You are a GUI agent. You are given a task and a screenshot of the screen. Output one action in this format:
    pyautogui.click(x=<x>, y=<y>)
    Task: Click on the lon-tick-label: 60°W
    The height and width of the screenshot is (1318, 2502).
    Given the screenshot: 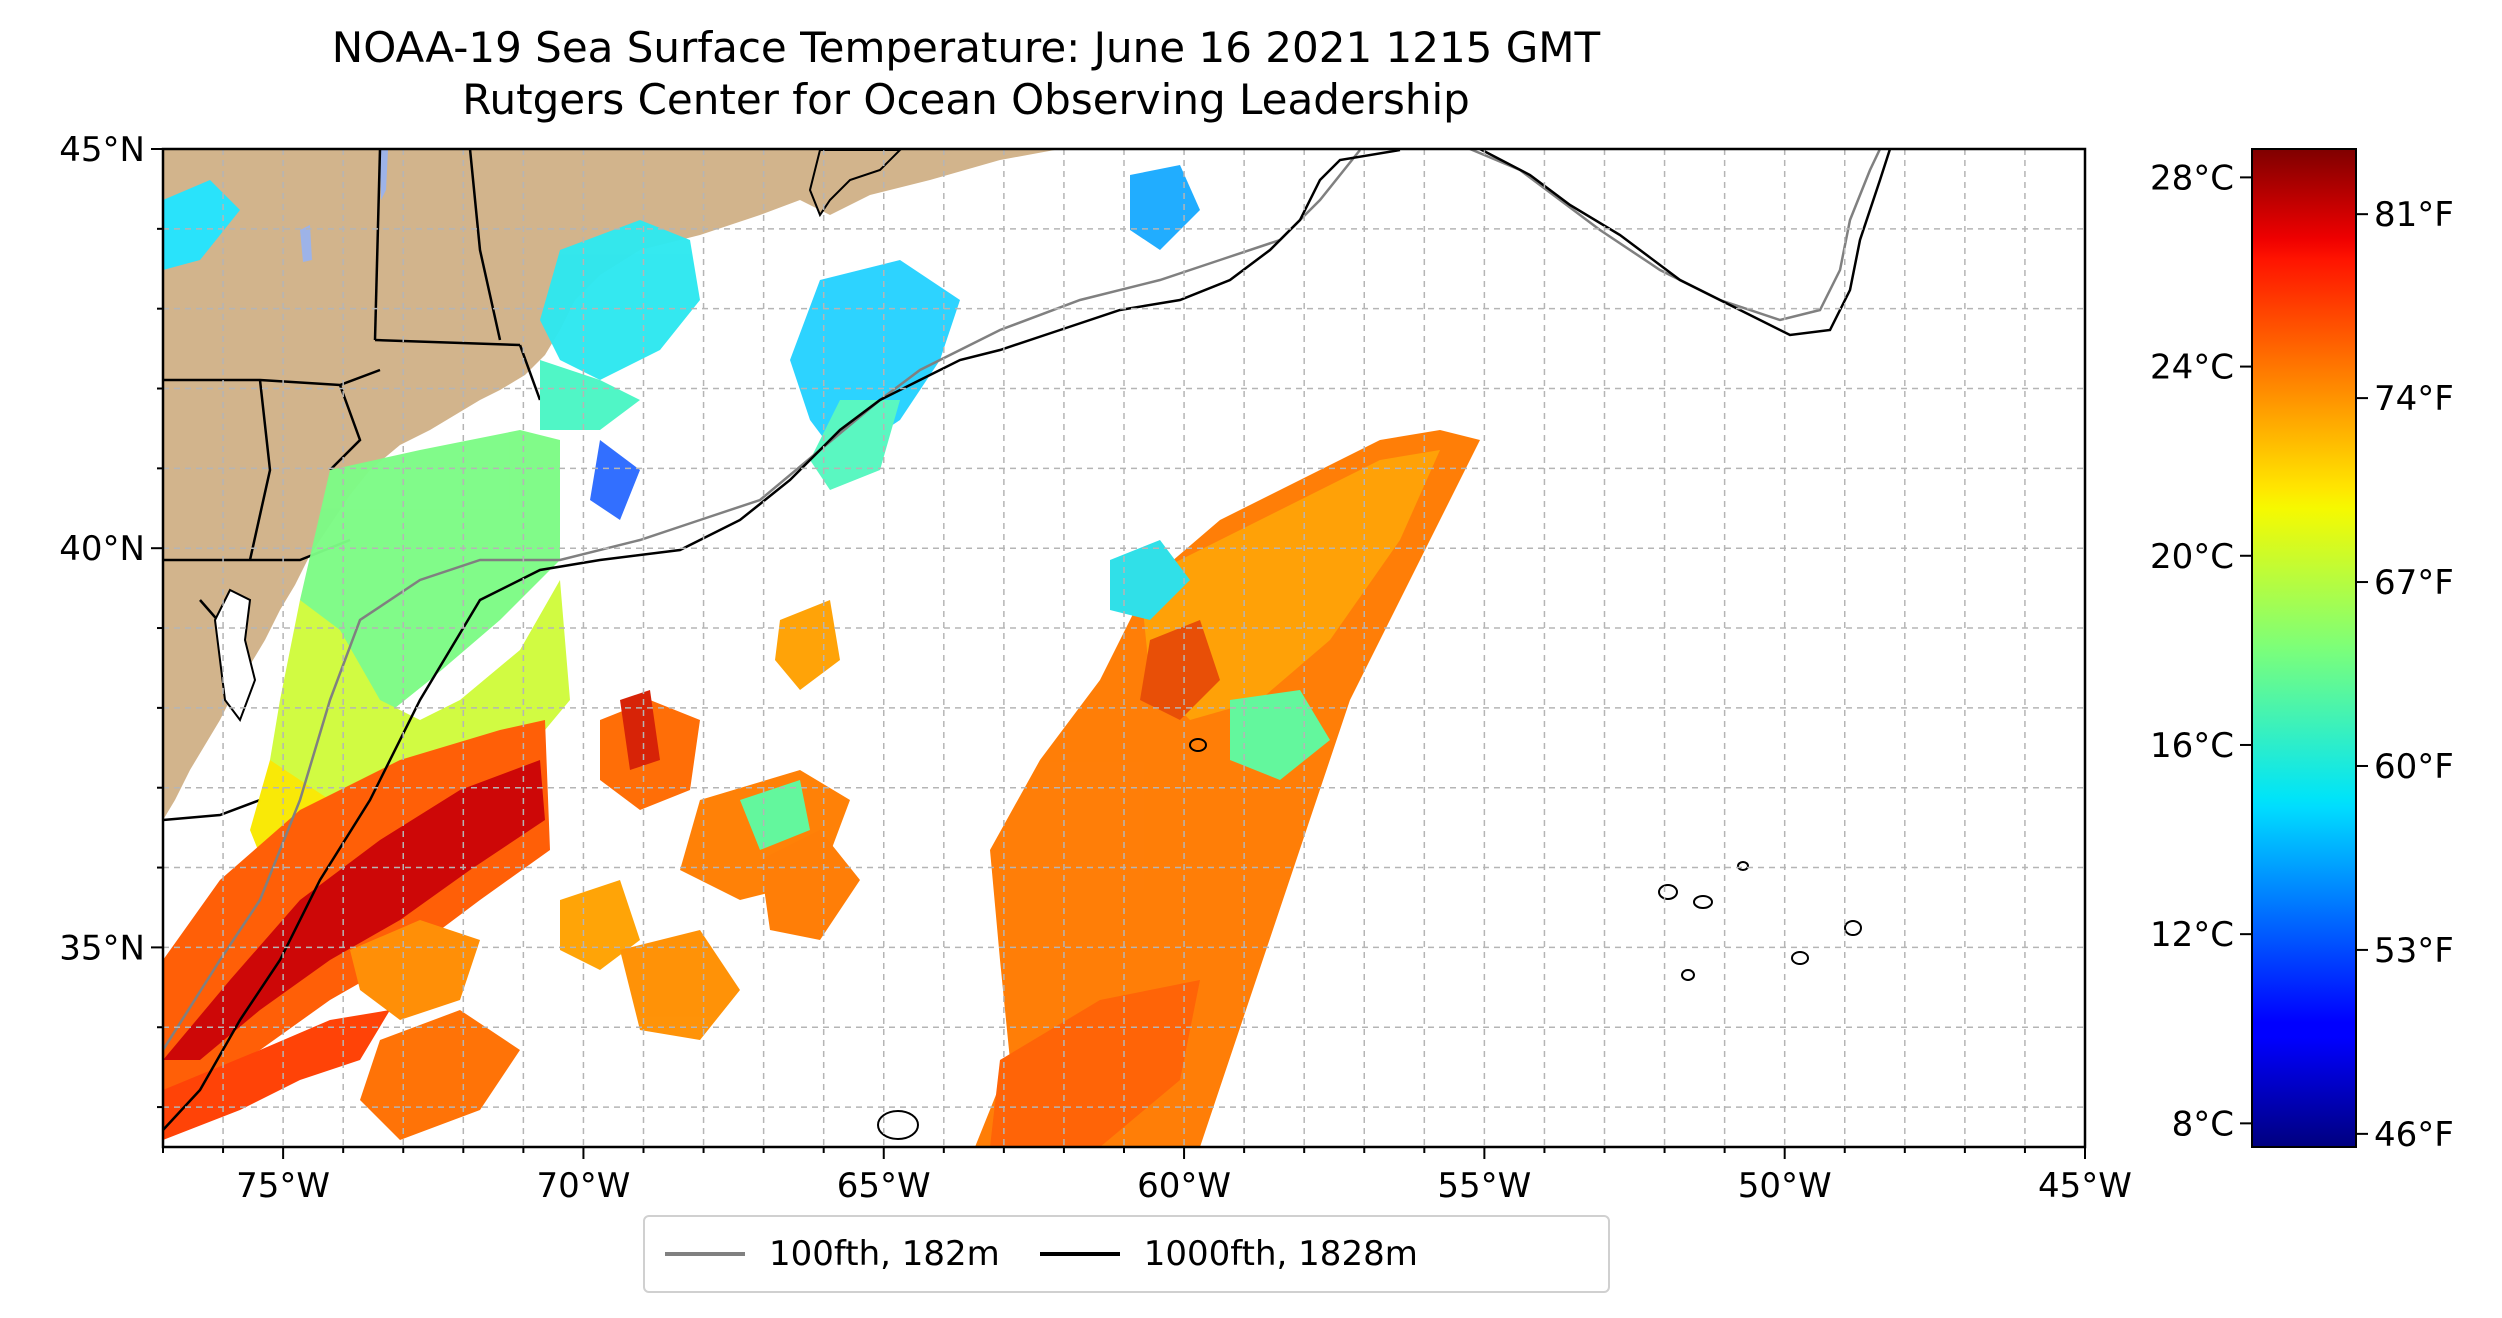 What is the action you would take?
    pyautogui.click(x=1184, y=1186)
    